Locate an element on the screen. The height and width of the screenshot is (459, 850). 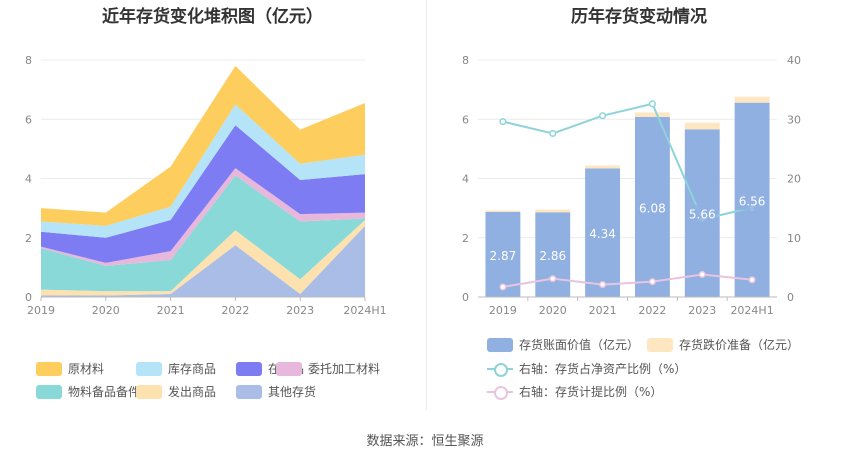
legend-item: 存货跌价准备（亿元） is located at coordinates (723, 344).